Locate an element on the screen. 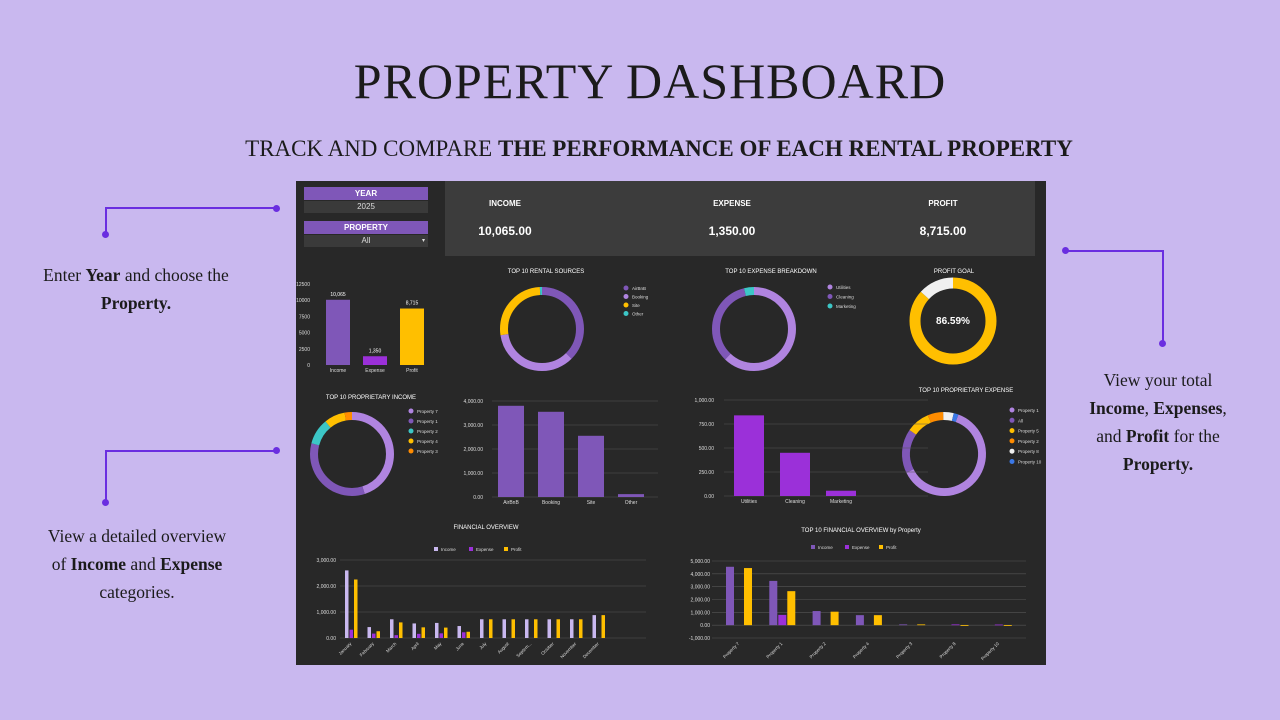 The width and height of the screenshot is (1280, 720). y-tick-label: -1,000.00 is located at coordinates (699, 639).